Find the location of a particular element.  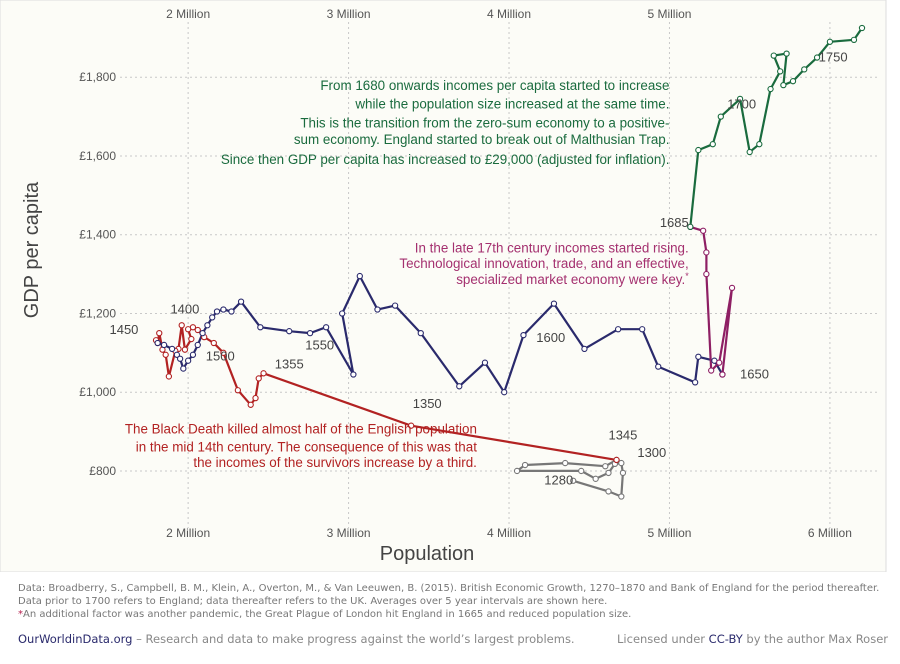

license-suffix: by the author Max Roser is located at coordinates (815, 639).